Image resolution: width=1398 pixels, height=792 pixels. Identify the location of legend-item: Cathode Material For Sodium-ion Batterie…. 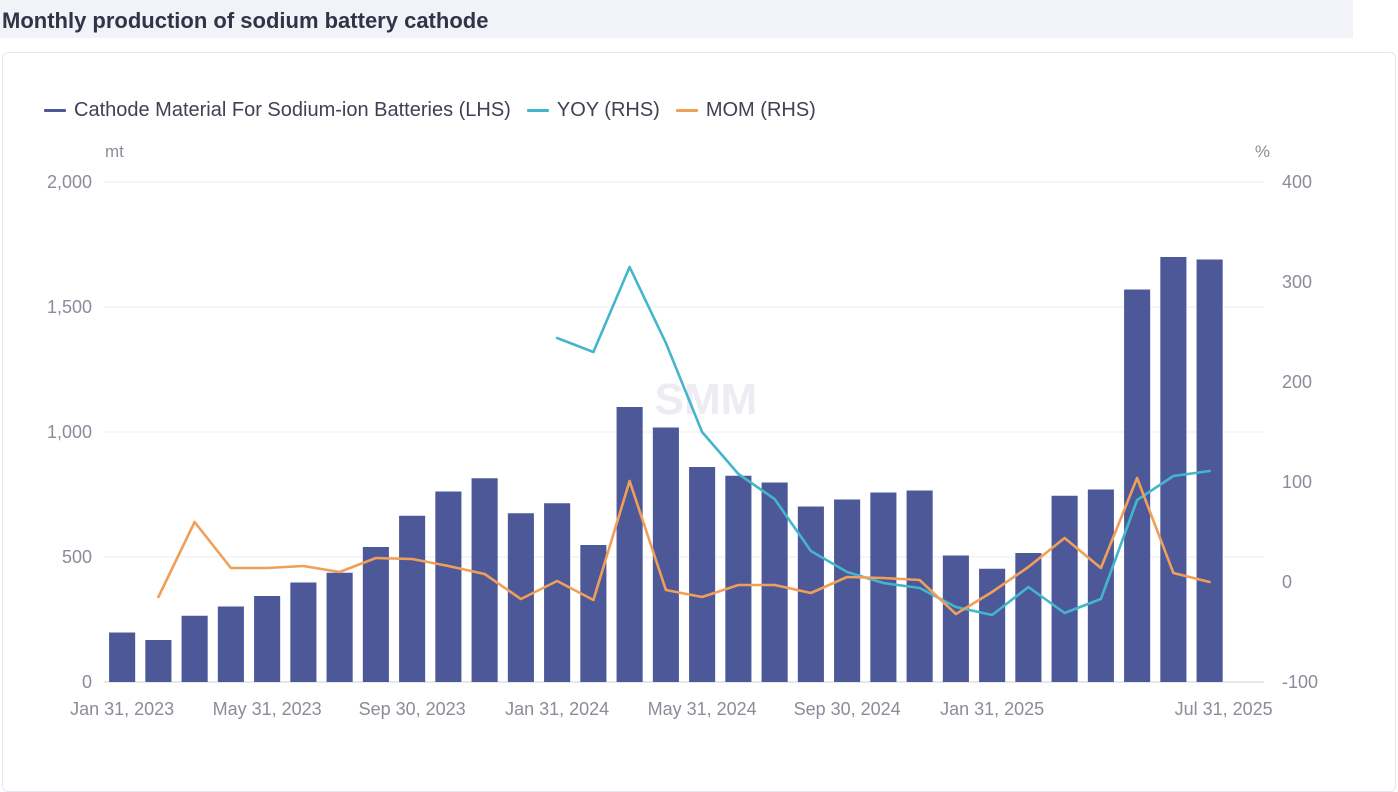
(277, 110).